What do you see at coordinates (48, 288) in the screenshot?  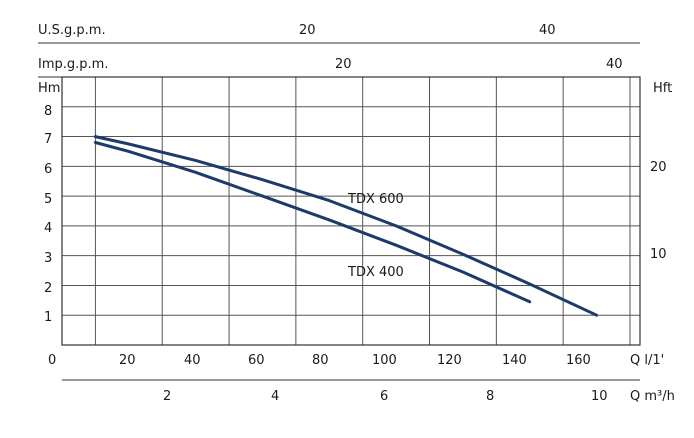 I see `y-tick-label-2: 2` at bounding box center [48, 288].